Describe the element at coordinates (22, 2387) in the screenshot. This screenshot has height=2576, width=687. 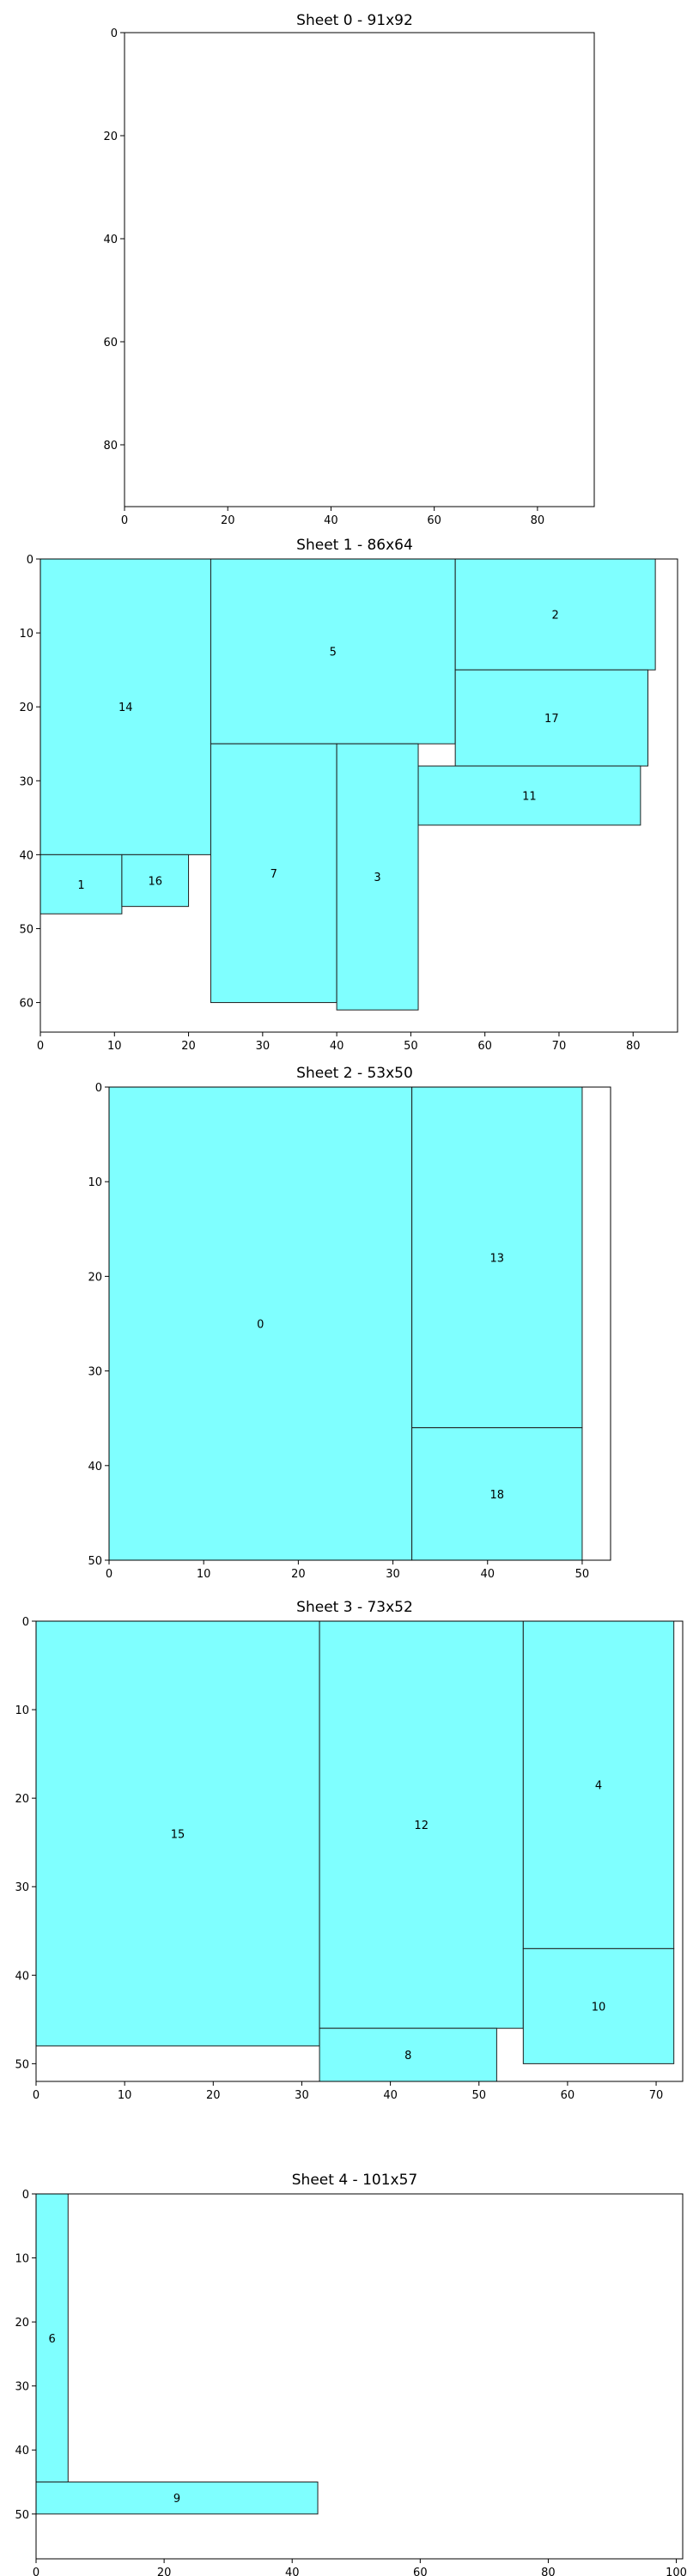
I see `sheet-4-y-tick-label: 30` at that location.